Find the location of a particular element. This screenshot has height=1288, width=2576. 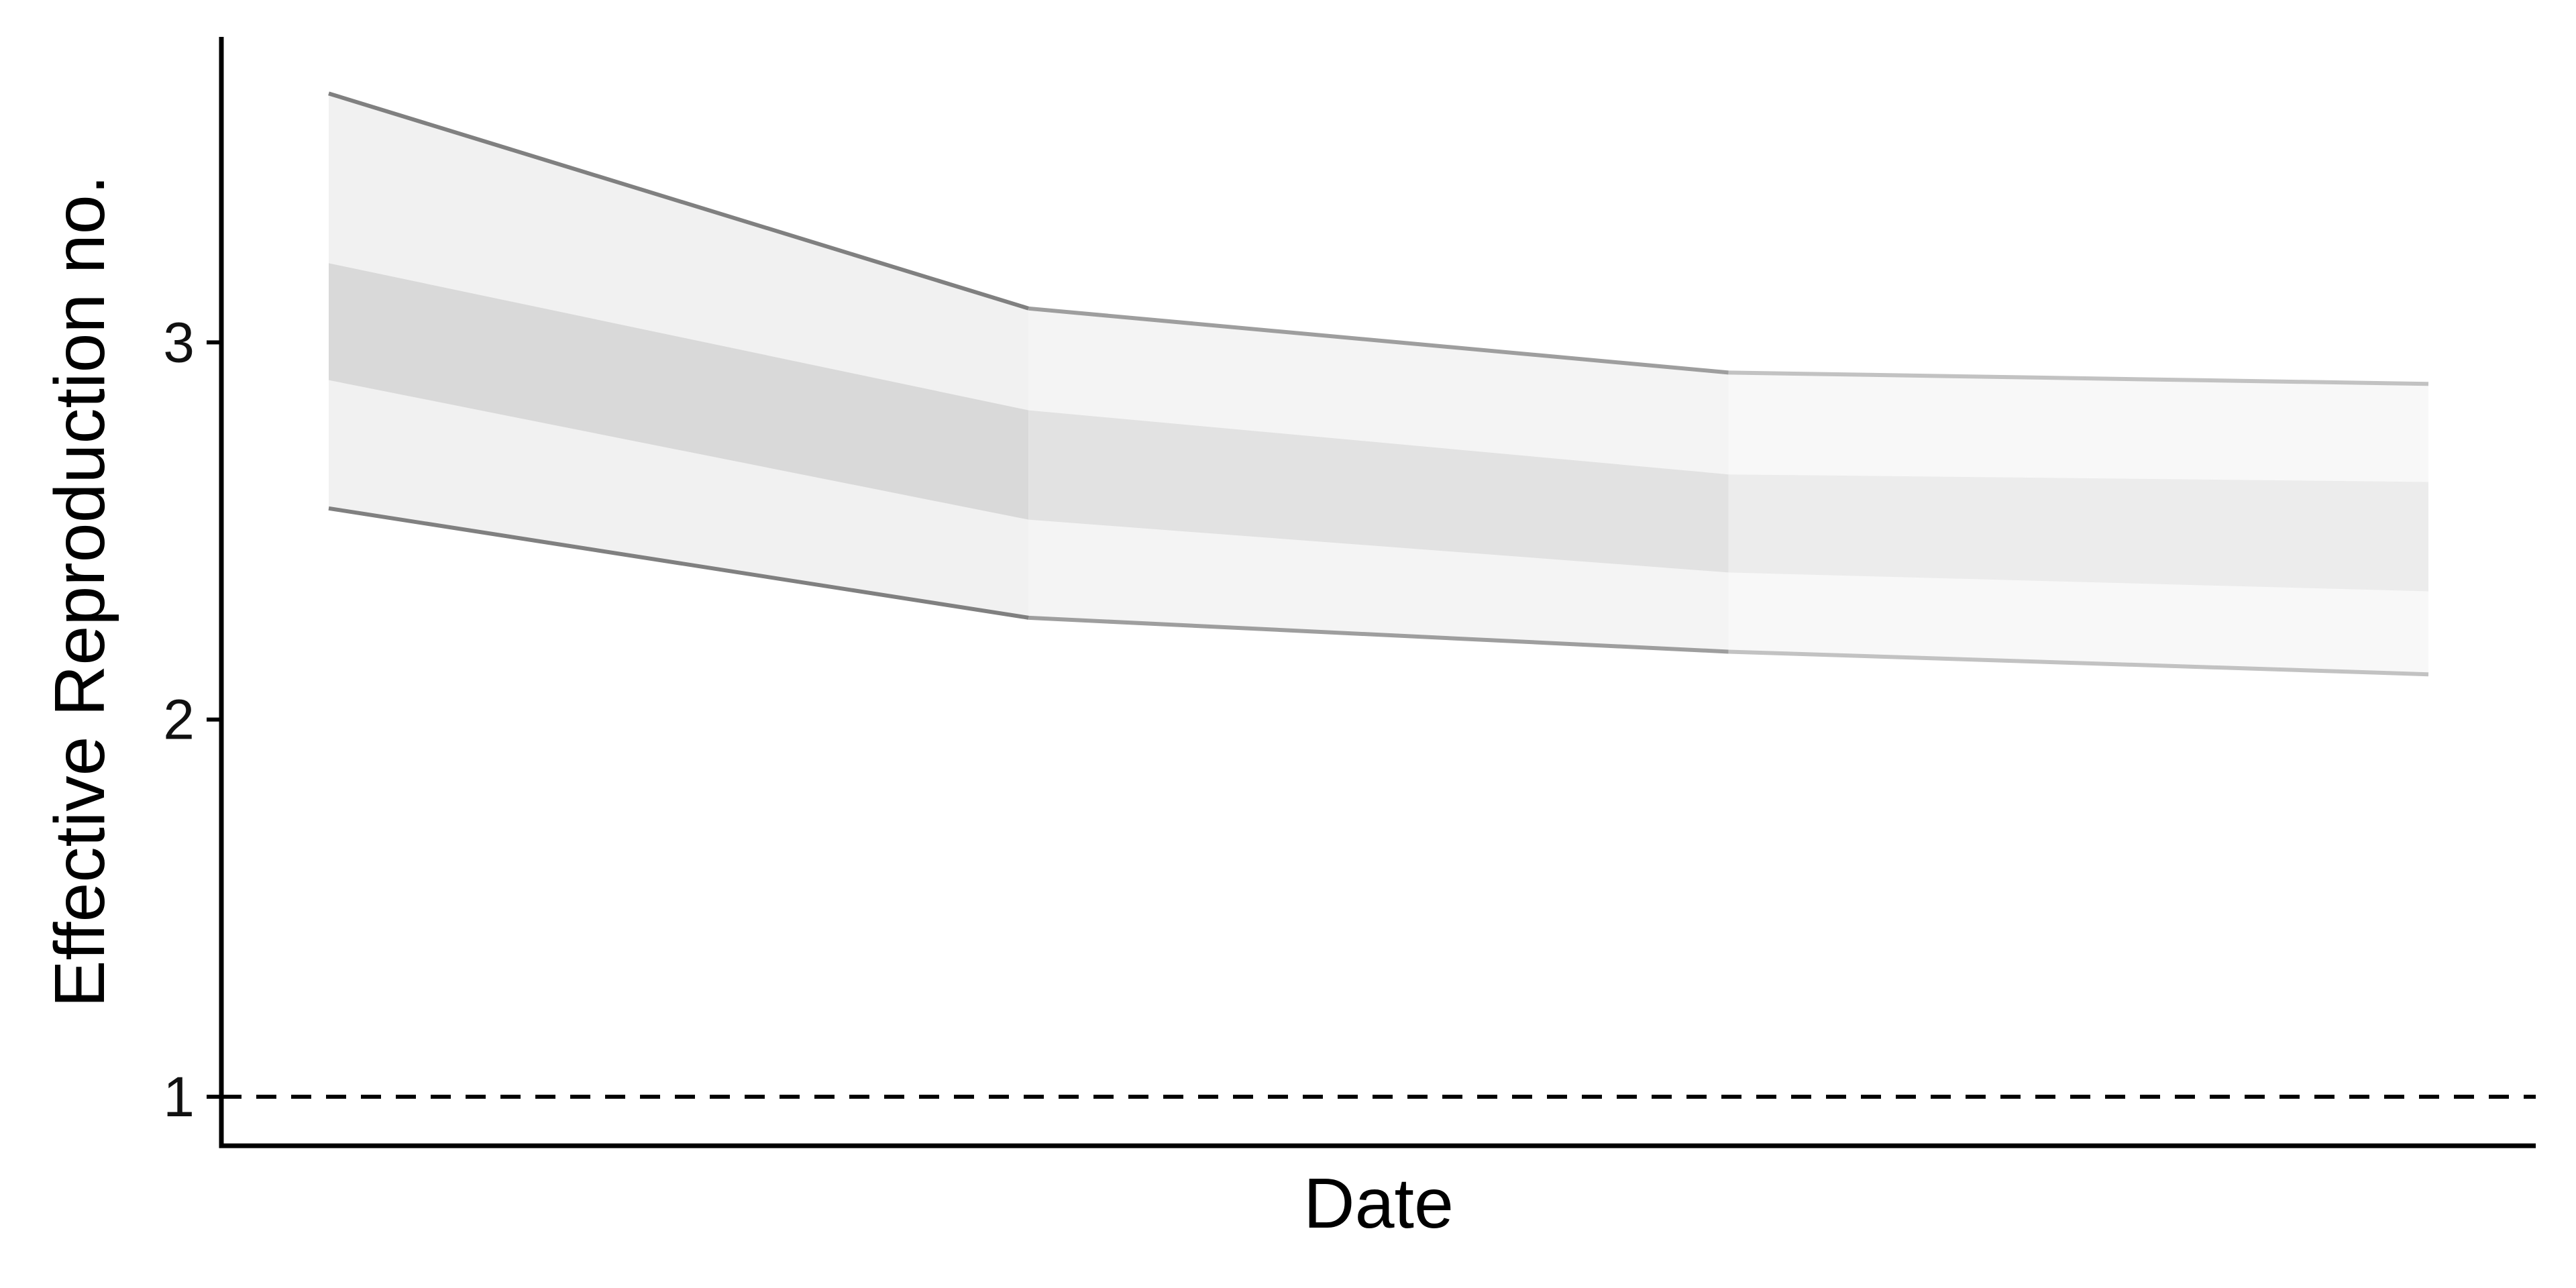

y-axis-label: Effective Reproduction no. is located at coordinates (79, 591).